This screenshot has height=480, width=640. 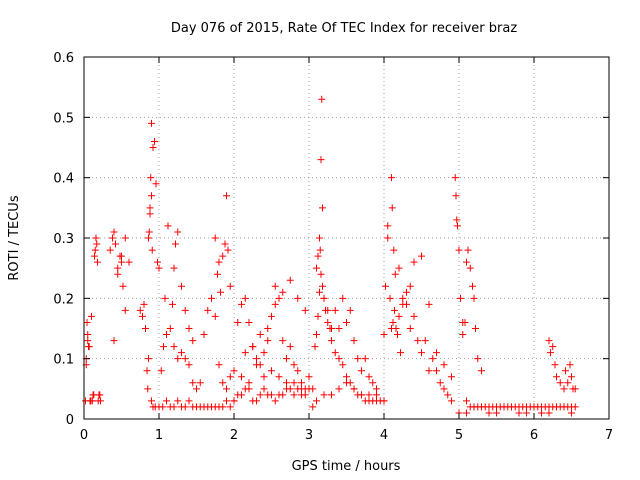 What do you see at coordinates (384, 435) in the screenshot?
I see `x-tick-label: 4` at bounding box center [384, 435].